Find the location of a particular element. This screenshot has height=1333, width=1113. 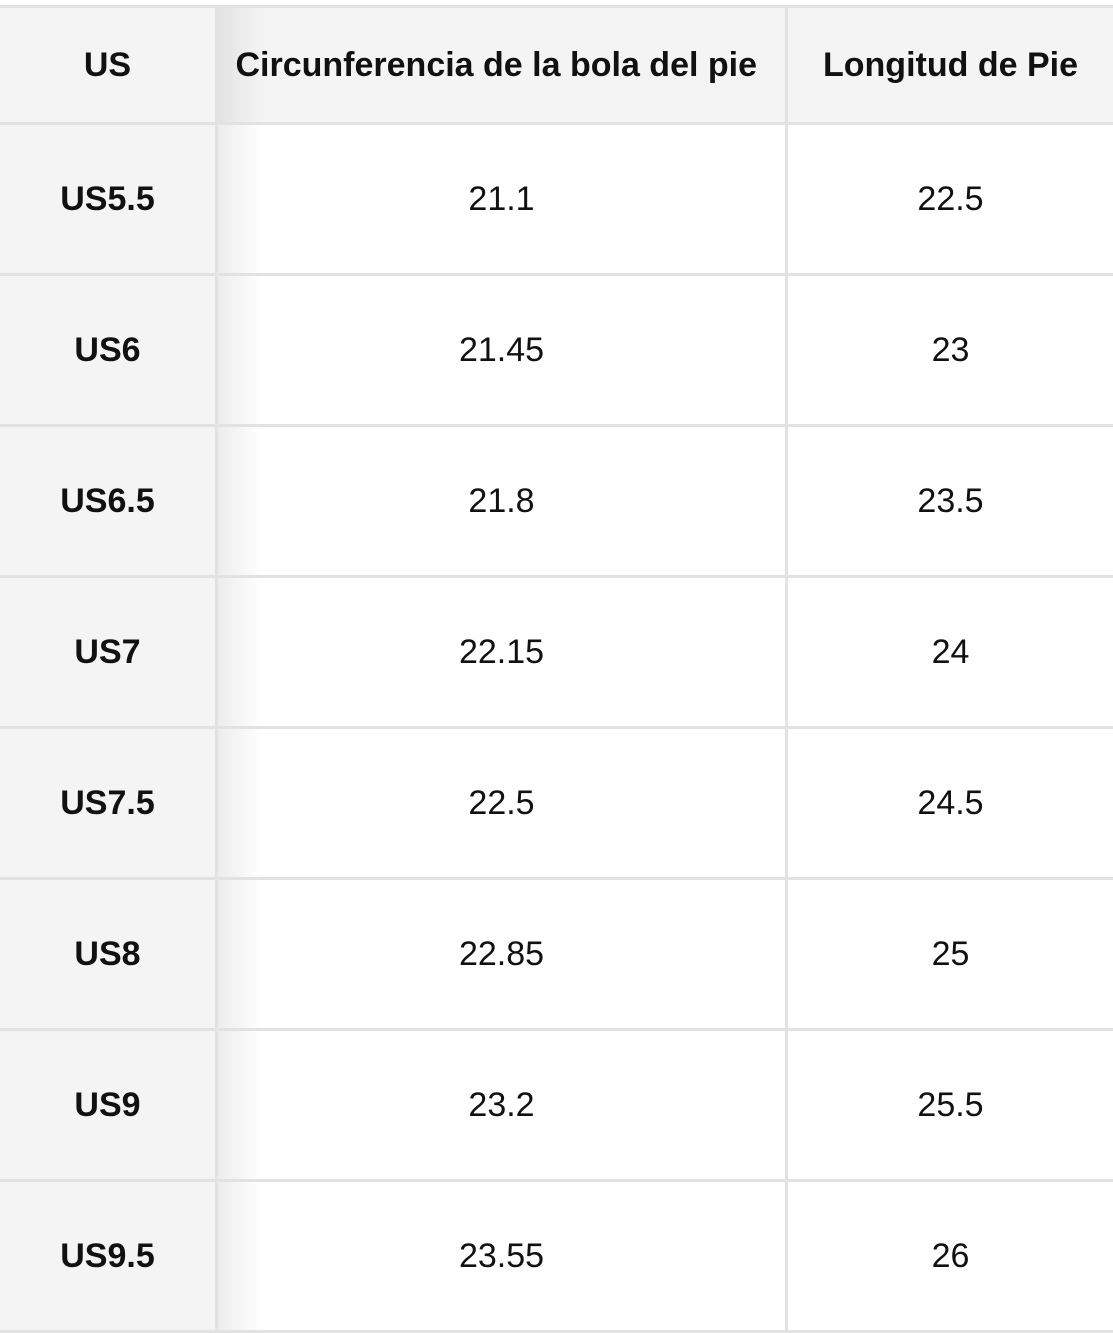

cell-ball-circumference: 23.55 is located at coordinates (503, 1256).